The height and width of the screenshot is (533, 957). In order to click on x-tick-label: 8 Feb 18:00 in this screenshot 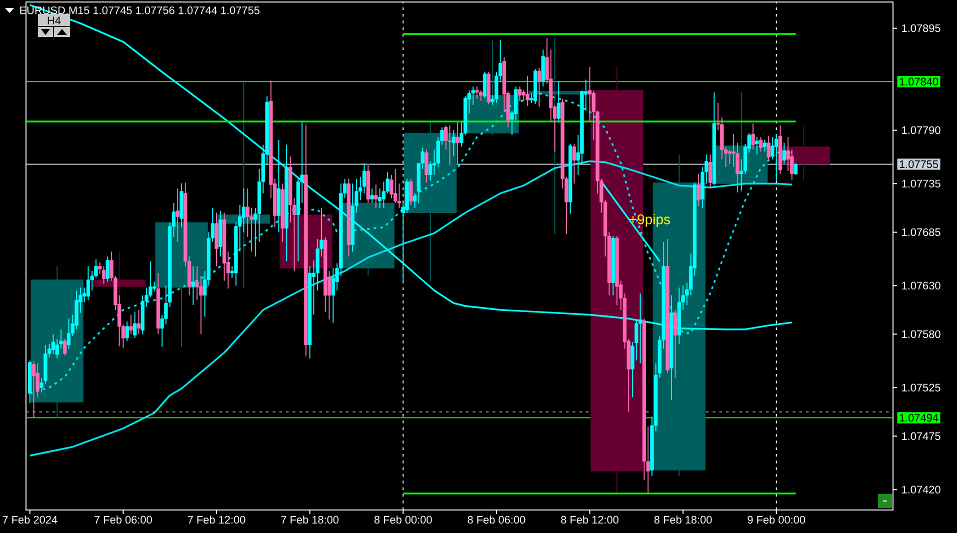, I will do `click(683, 520)`.